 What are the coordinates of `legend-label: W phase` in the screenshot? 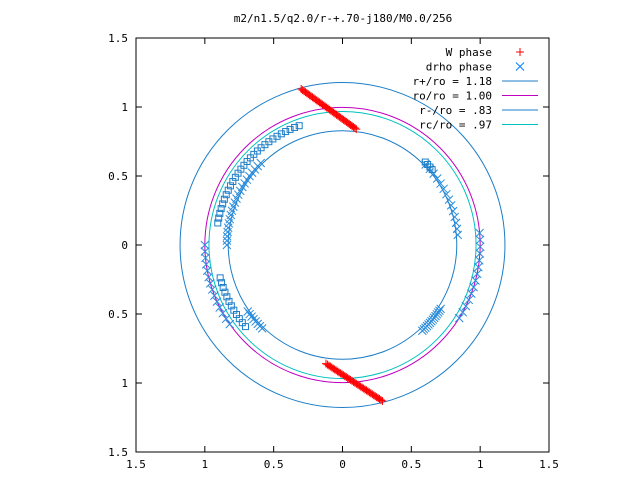 It's located at (469, 52).